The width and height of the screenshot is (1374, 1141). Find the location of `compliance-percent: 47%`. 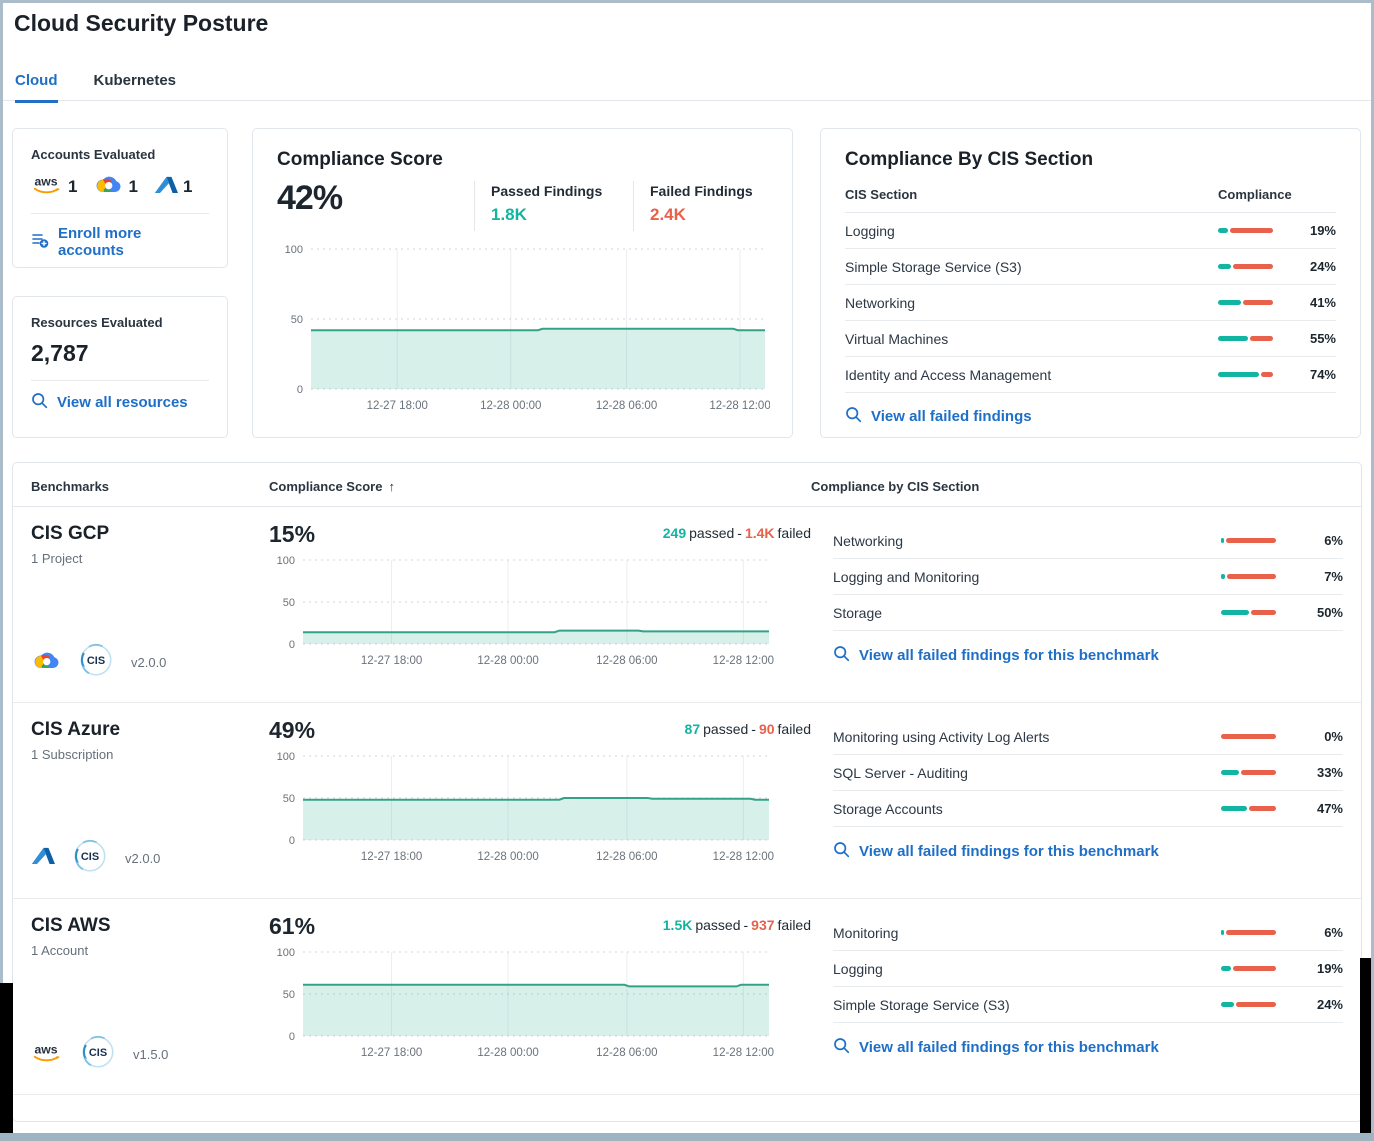

compliance-percent: 47% is located at coordinates (1329, 808).